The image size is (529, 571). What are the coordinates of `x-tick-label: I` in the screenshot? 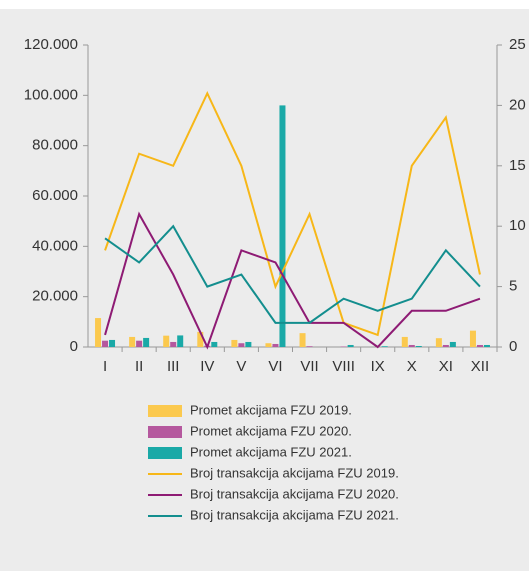 It's located at (105, 366).